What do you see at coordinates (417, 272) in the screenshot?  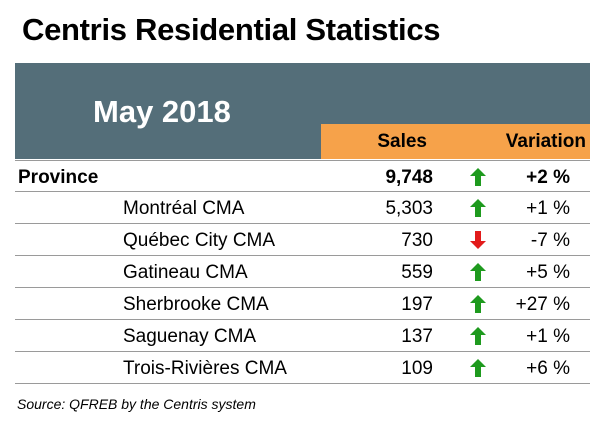 I see `row-sales: 559` at bounding box center [417, 272].